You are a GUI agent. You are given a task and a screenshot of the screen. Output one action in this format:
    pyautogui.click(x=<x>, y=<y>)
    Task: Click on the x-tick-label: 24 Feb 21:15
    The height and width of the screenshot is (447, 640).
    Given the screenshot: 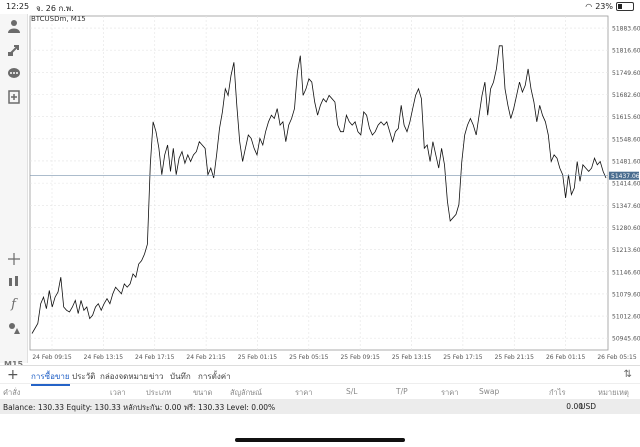 What is the action you would take?
    pyautogui.click(x=206, y=357)
    